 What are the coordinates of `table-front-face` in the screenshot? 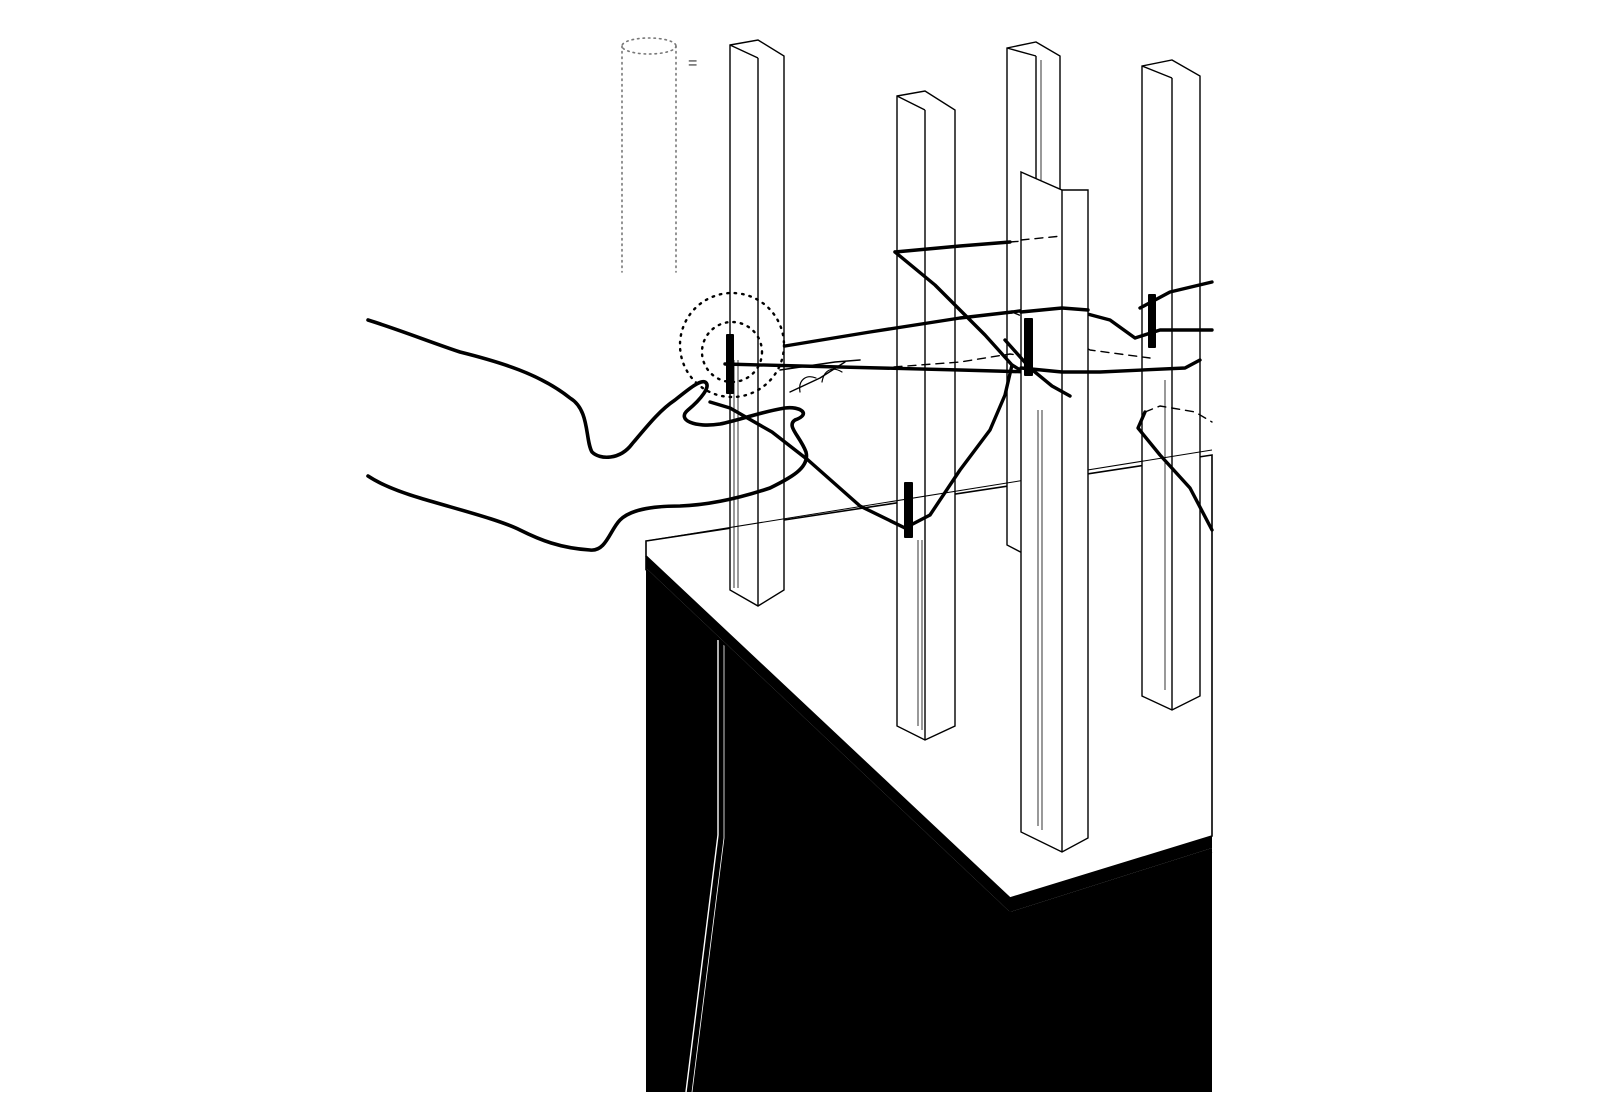 It's located at (828, 830).